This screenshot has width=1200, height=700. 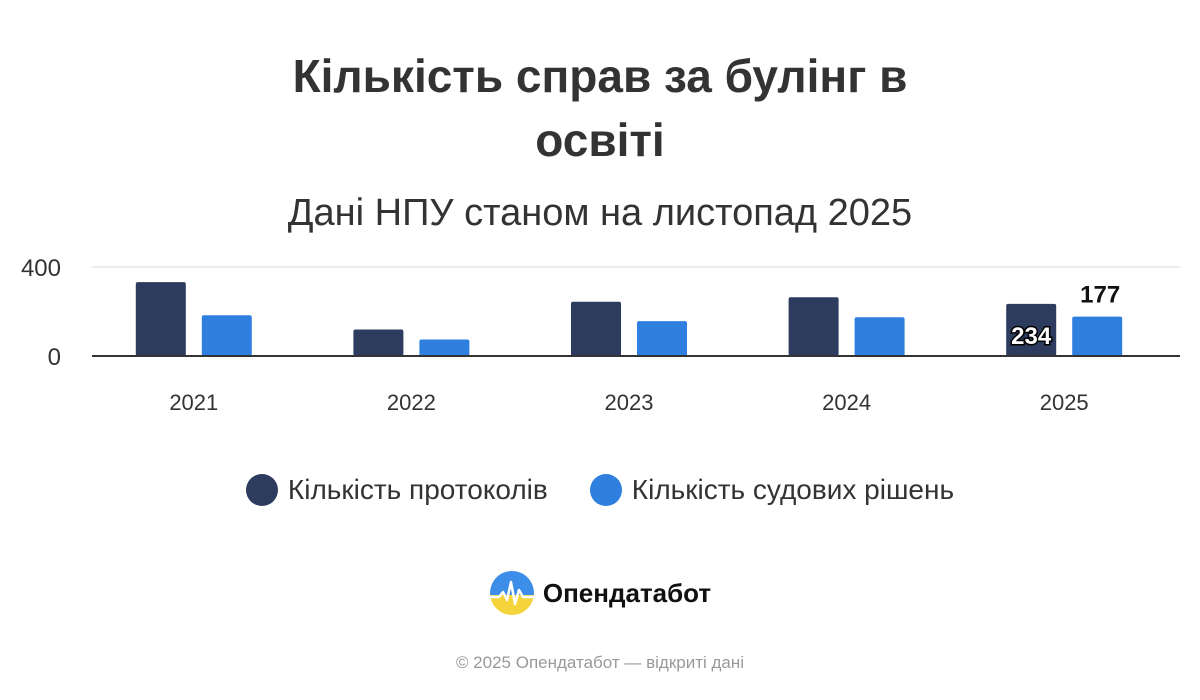 I want to click on legend-label-court-decisions: Кількість судових рішень, so click(x=793, y=489).